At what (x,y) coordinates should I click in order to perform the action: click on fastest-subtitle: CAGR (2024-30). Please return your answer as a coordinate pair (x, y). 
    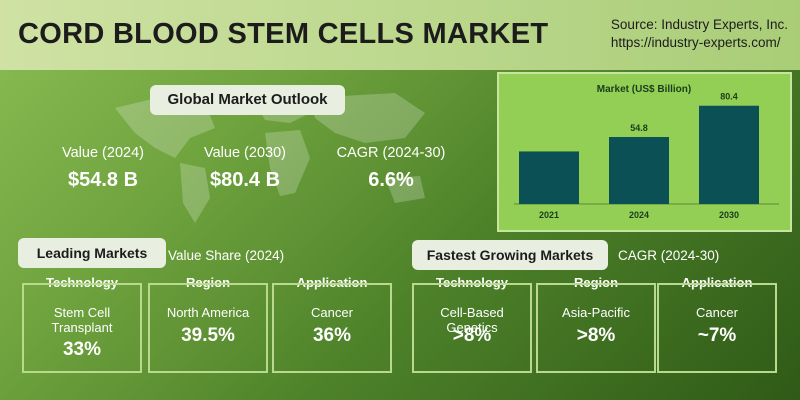
    Looking at the image, I should click on (669, 255).